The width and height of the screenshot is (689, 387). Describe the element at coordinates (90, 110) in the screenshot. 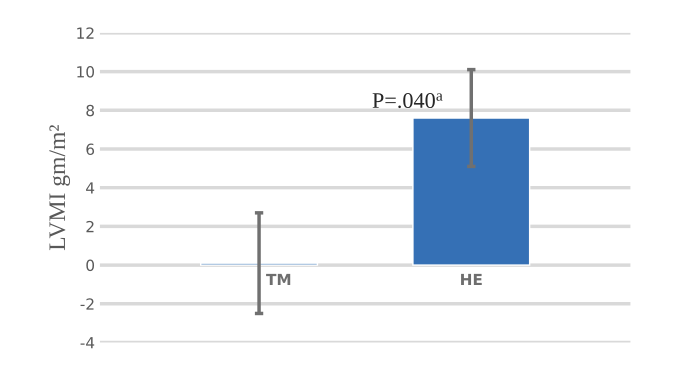

I see `y-tick-label: 8` at that location.